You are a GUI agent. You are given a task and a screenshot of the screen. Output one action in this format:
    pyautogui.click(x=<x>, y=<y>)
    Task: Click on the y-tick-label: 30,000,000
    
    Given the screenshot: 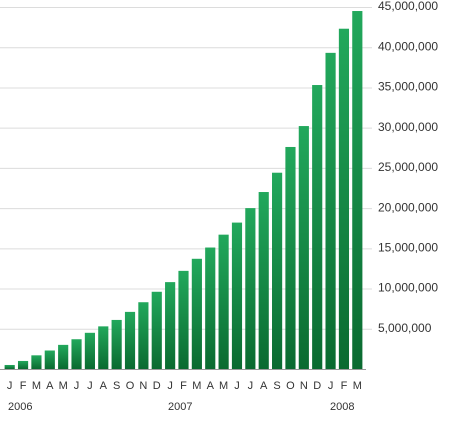 What is the action you would take?
    pyautogui.click(x=408, y=127)
    